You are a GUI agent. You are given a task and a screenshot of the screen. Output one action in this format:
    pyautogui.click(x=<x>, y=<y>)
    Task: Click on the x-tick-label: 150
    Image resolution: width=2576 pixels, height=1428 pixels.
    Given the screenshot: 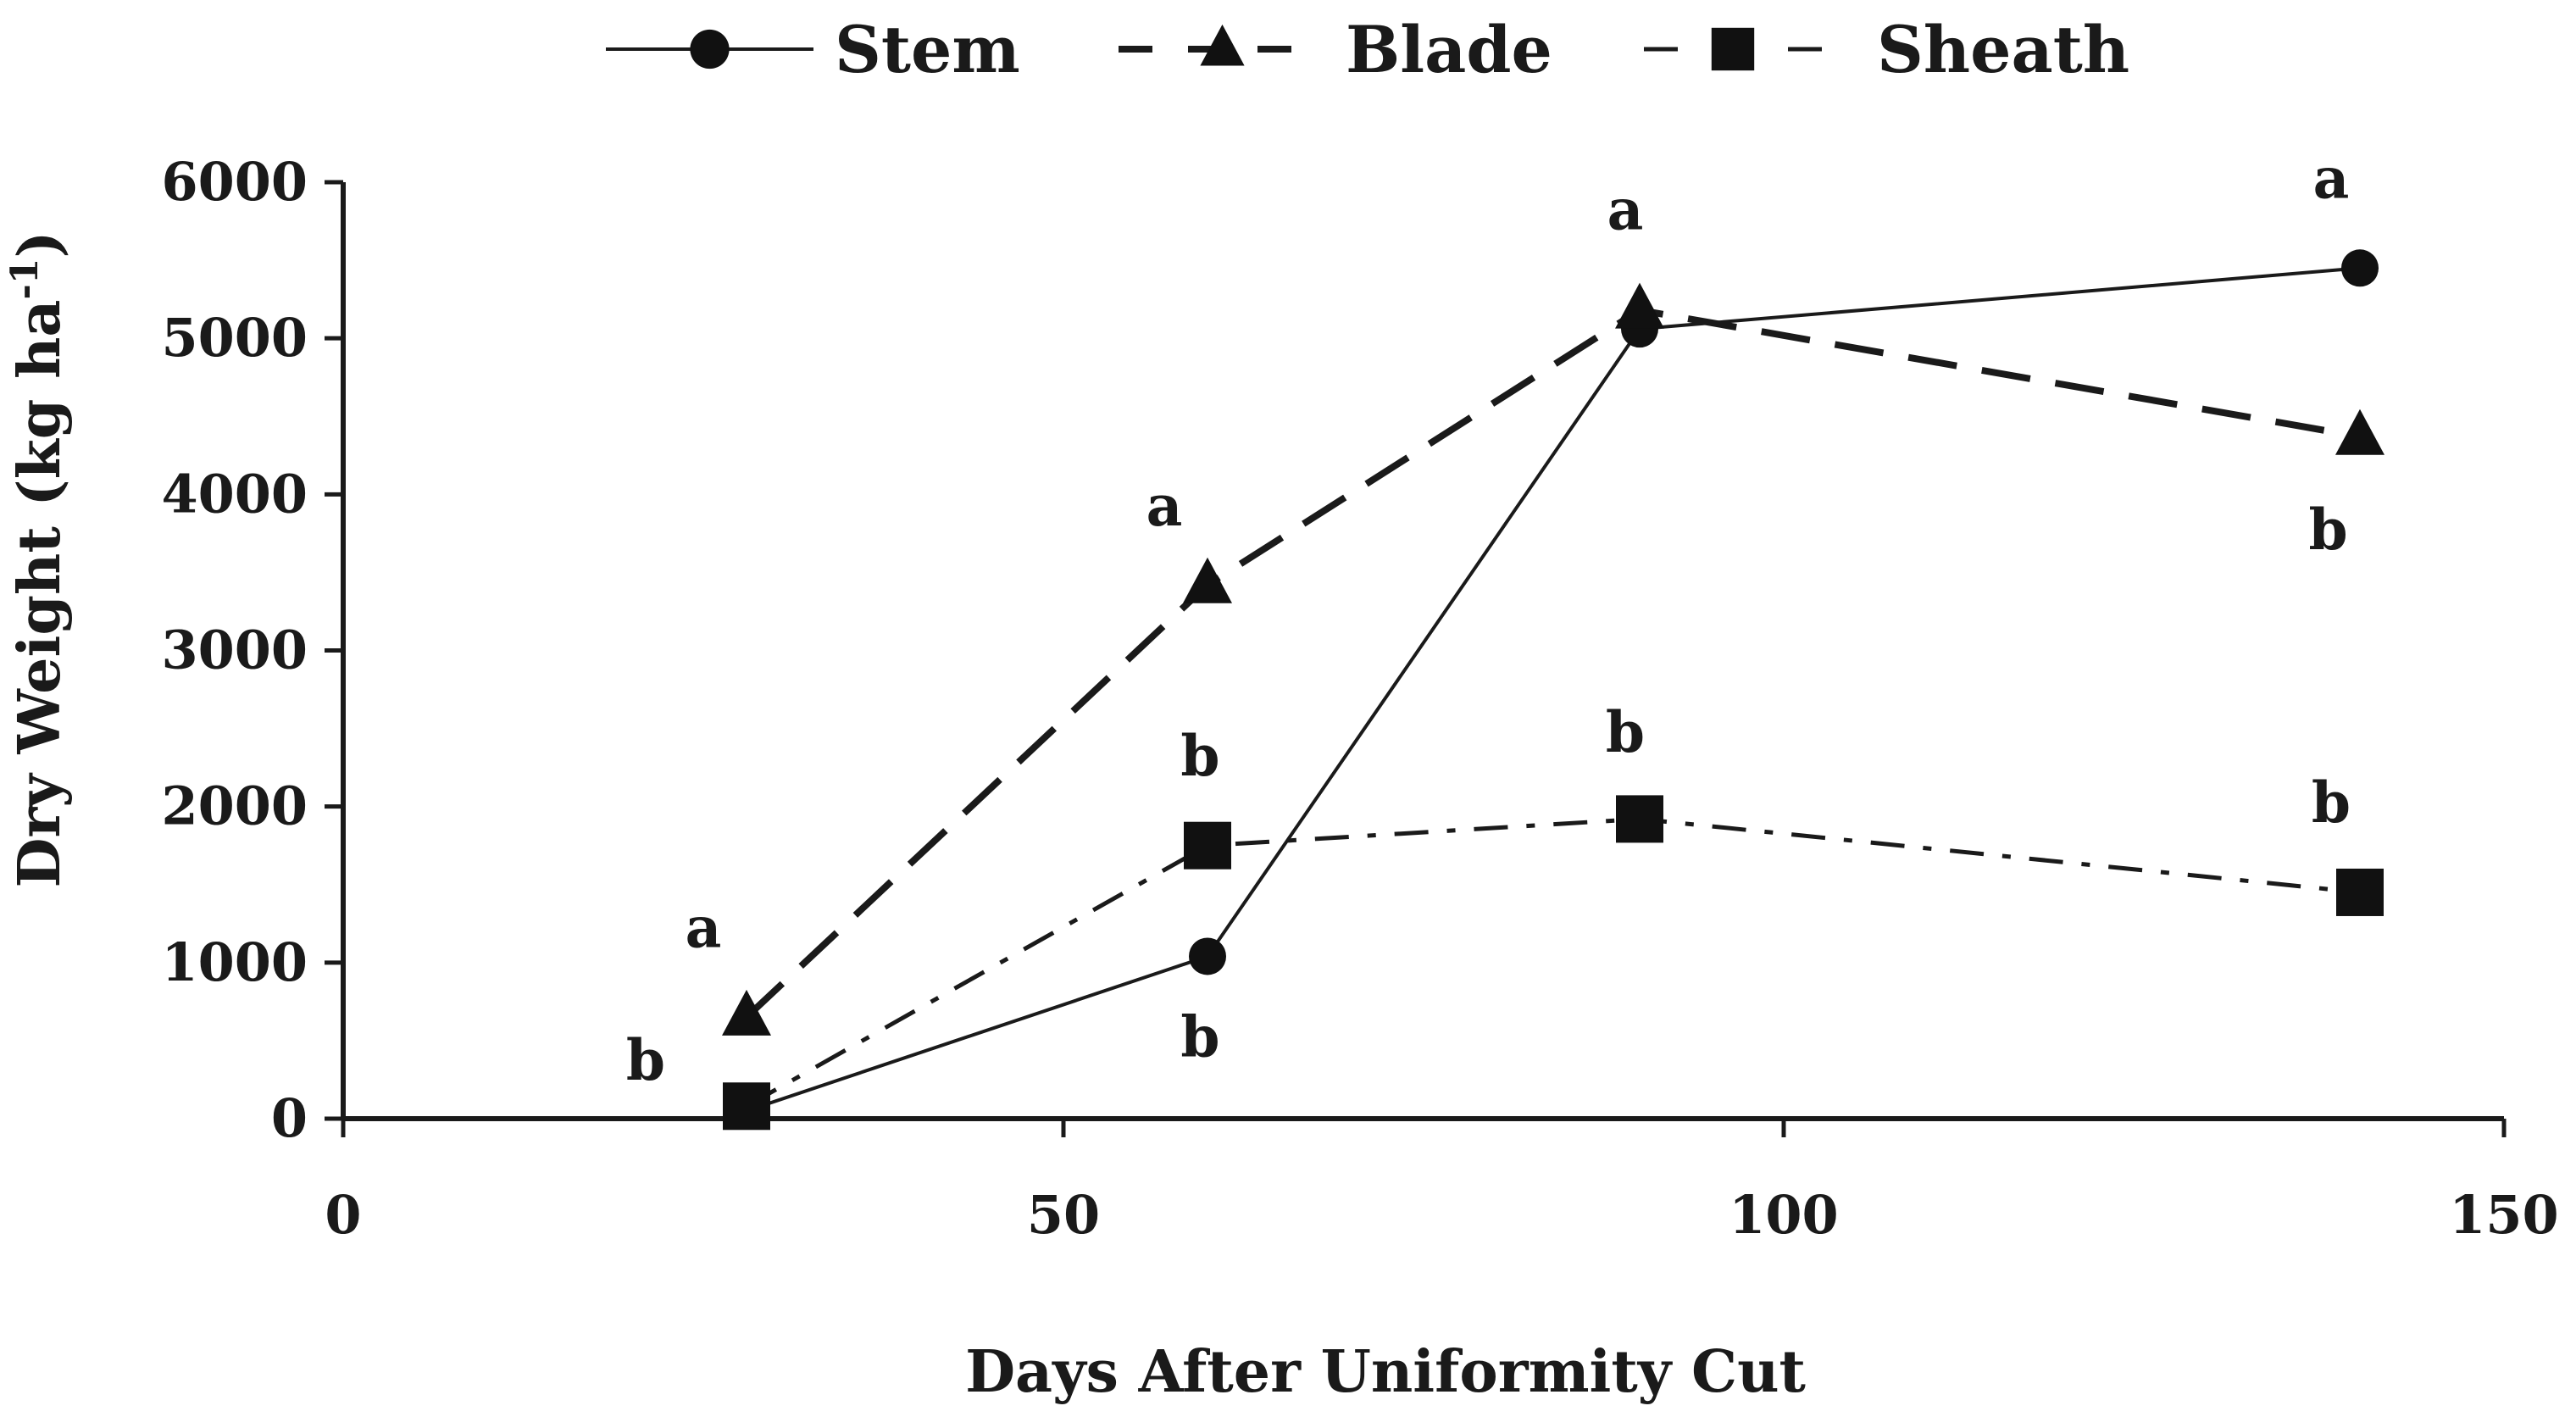 What is the action you would take?
    pyautogui.click(x=2503, y=1215)
    